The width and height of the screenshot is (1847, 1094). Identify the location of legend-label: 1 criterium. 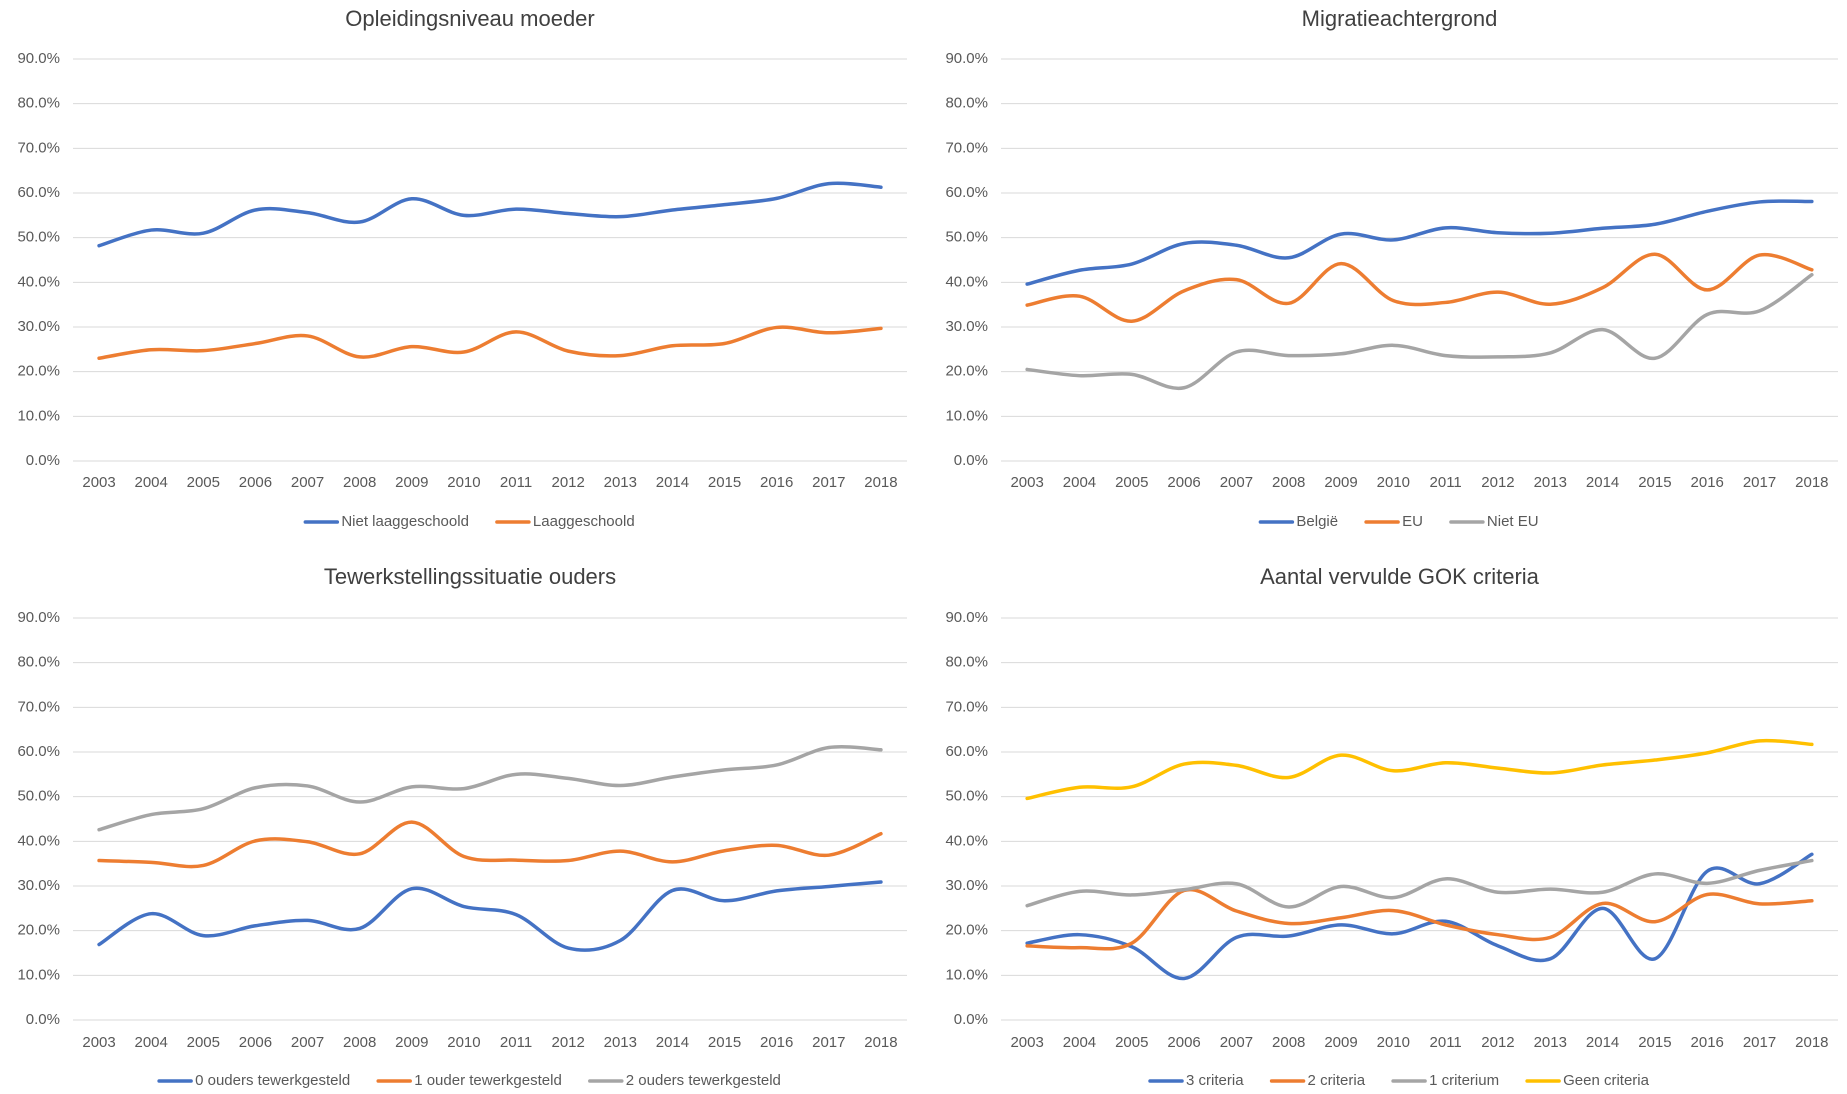
(1464, 1080).